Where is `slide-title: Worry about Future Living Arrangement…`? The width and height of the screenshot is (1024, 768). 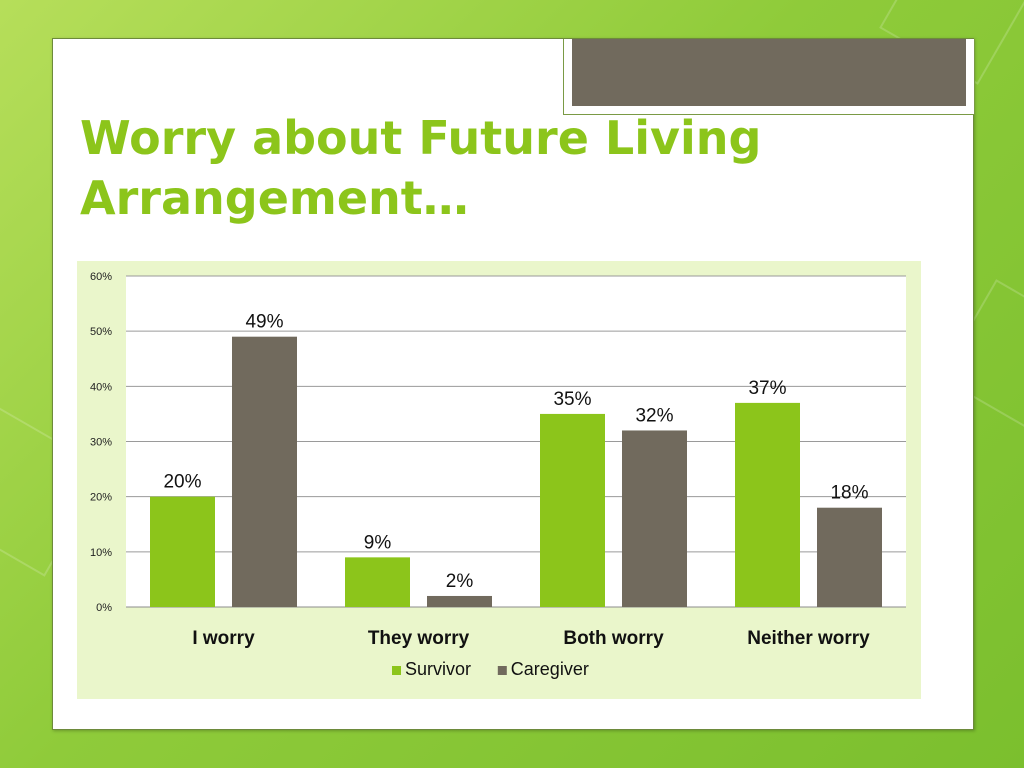 slide-title: Worry about Future Living Arrangement… is located at coordinates (460, 168).